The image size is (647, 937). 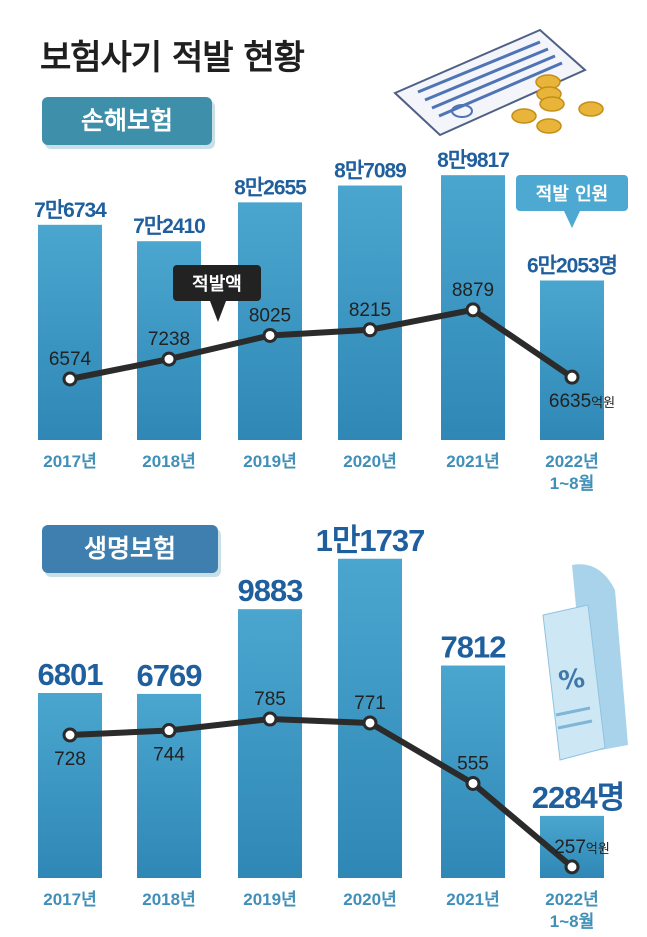 I want to click on line-callout-pointer, so click(x=218, y=311).